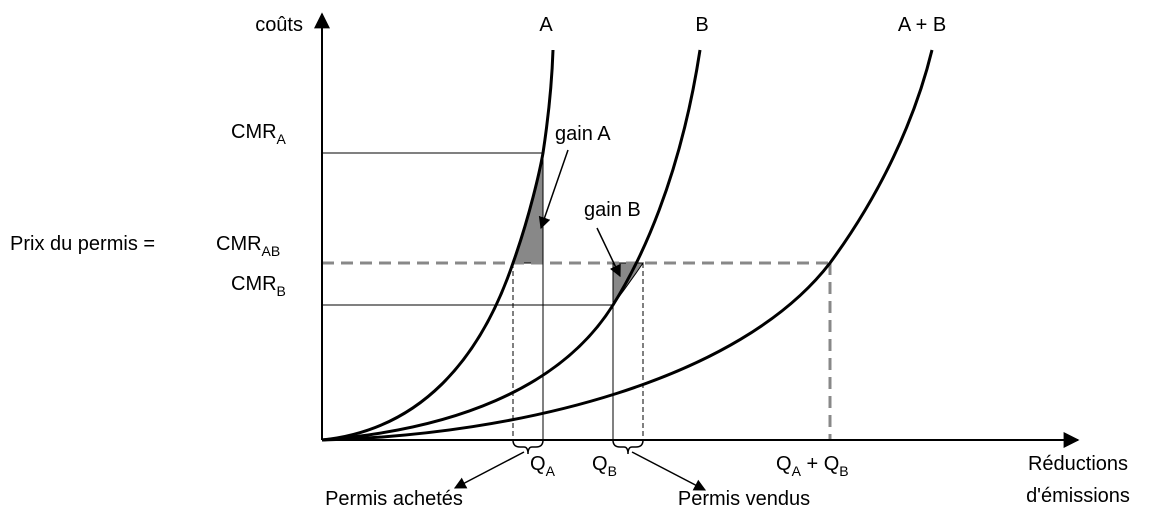 The height and width of the screenshot is (510, 1152). I want to click on gain-b-arrow, so click(608, 252).